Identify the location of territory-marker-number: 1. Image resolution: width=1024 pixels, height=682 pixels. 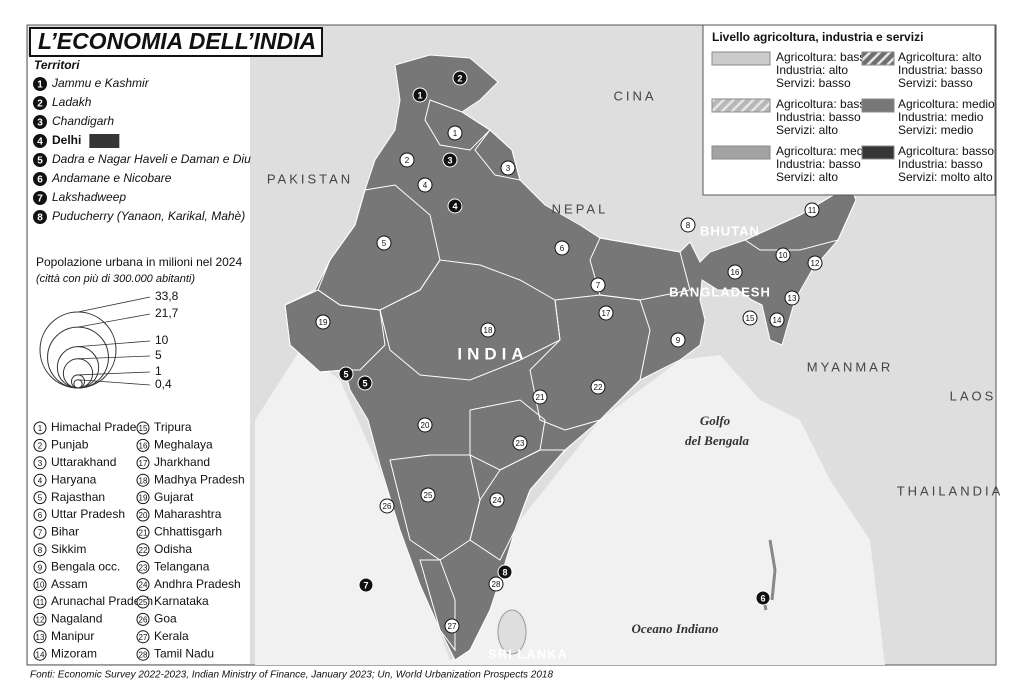
(419, 95).